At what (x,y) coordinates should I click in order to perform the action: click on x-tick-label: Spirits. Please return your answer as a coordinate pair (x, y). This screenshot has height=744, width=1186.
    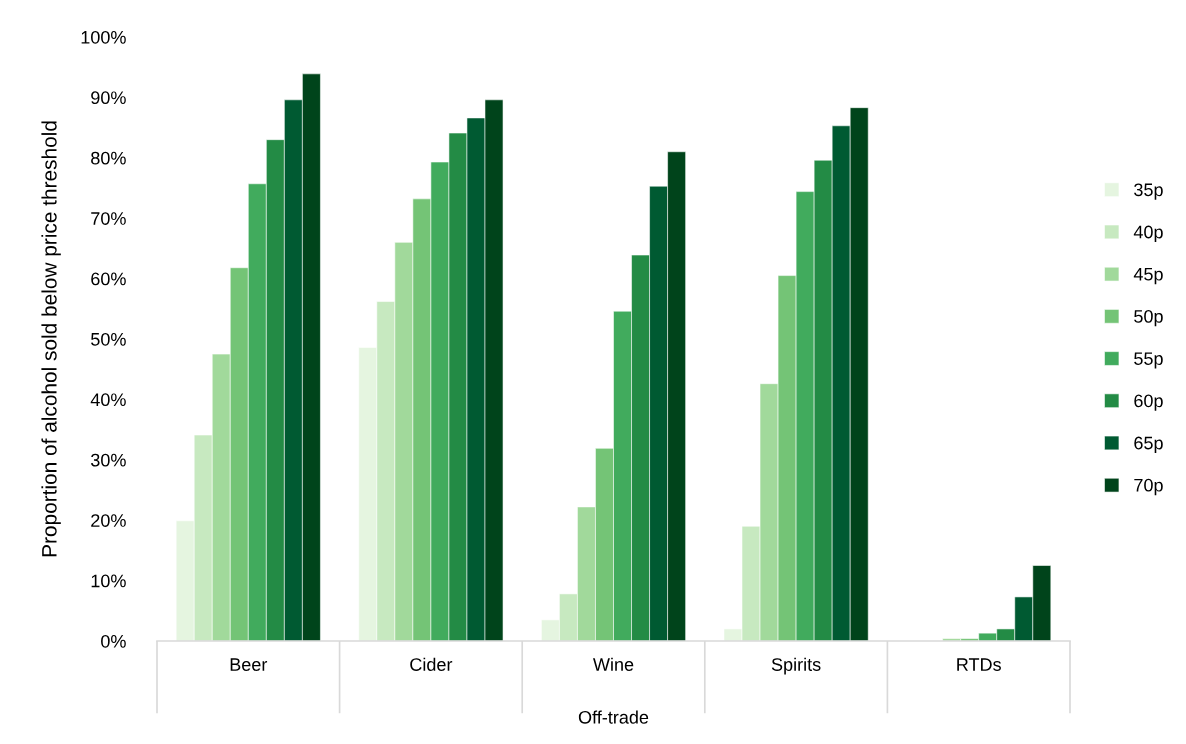
    Looking at the image, I should click on (796, 666).